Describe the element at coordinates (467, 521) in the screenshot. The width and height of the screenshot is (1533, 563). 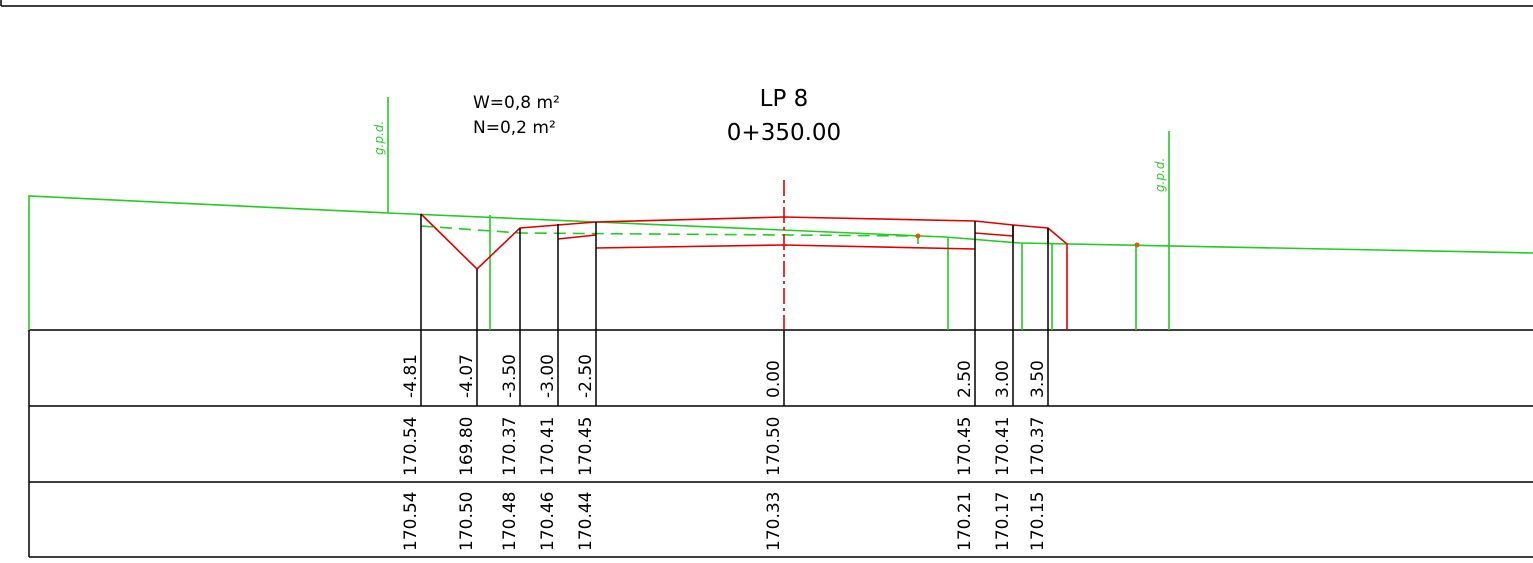
I see `ground-elevation-label: 170.50` at that location.